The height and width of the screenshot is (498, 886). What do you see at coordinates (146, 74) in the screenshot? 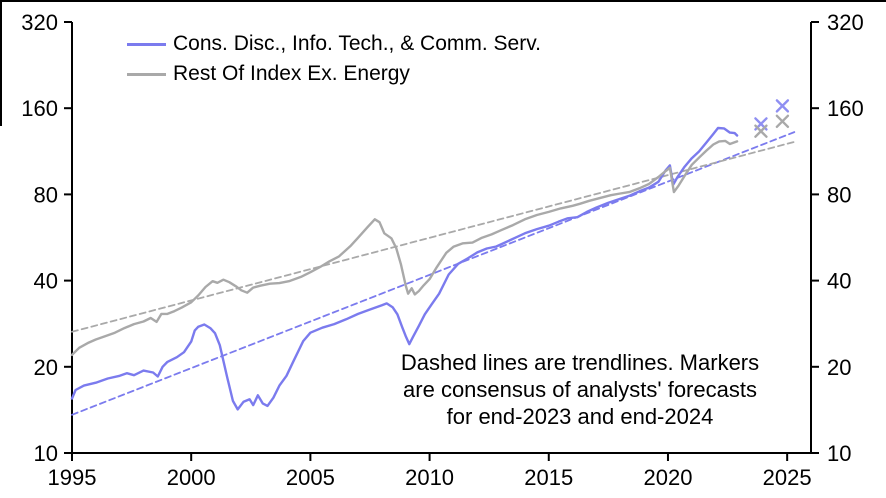
I see `legend-line-swatch-gray` at bounding box center [146, 74].